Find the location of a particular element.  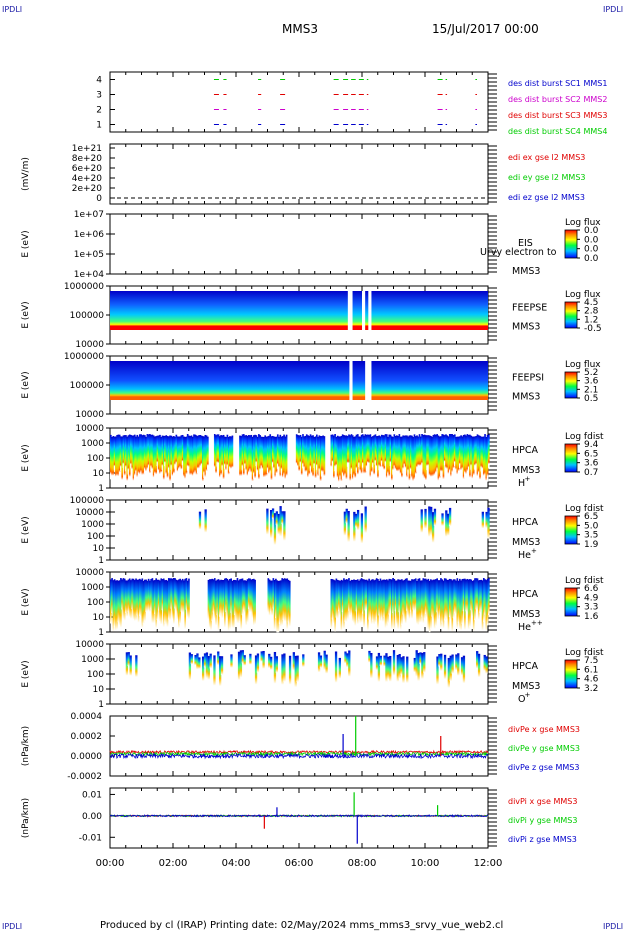

y-tick-label: 1e+21 is located at coordinates (87, 149).